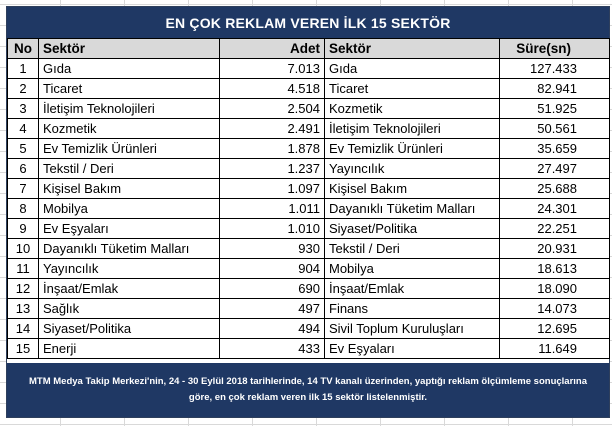  Describe the element at coordinates (272, 148) in the screenshot. I see `cell-count: 1.878` at that location.